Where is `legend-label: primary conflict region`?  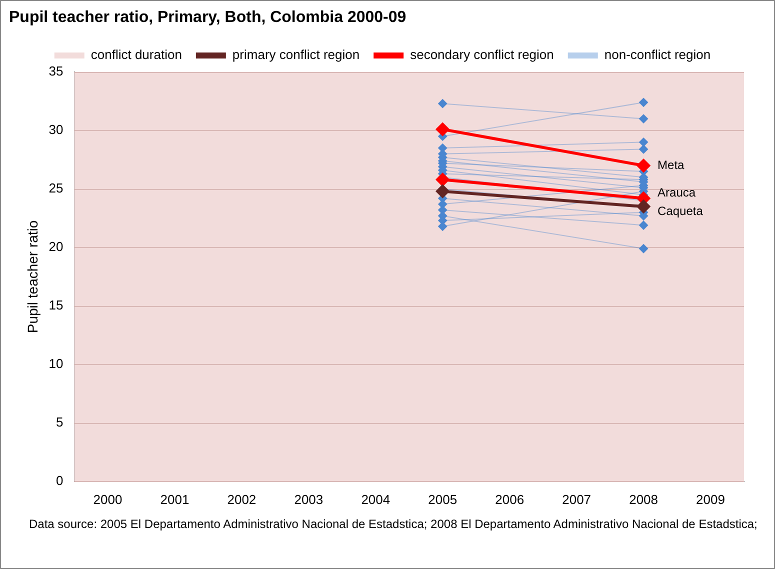 legend-label: primary conflict region is located at coordinates (296, 54).